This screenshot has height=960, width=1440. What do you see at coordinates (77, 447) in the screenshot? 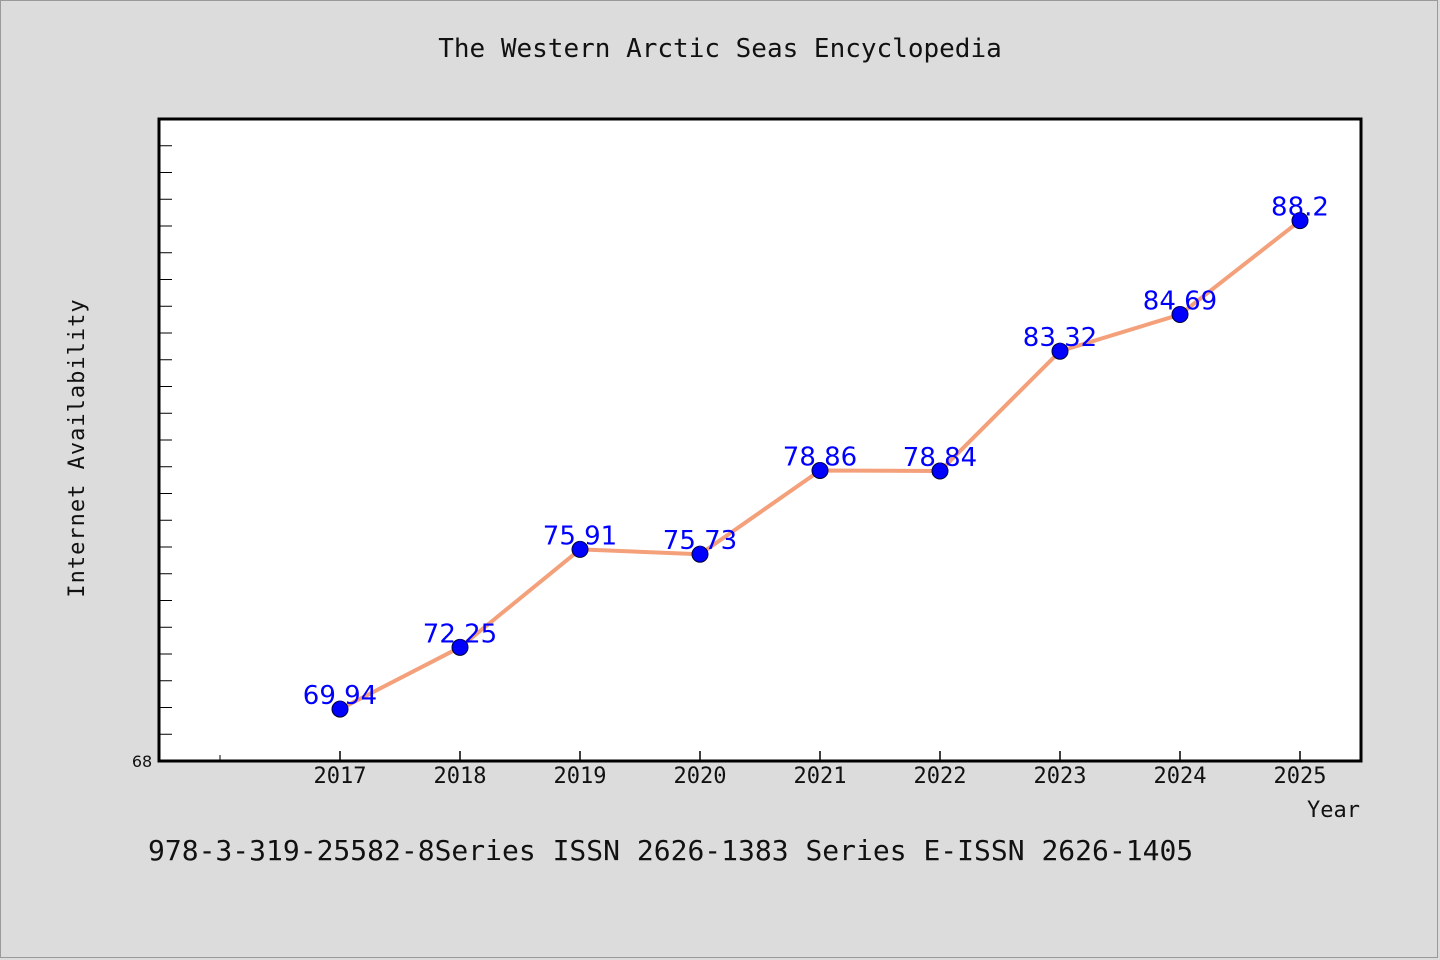
I see `y-axis-label: Internet Availability` at bounding box center [77, 447].